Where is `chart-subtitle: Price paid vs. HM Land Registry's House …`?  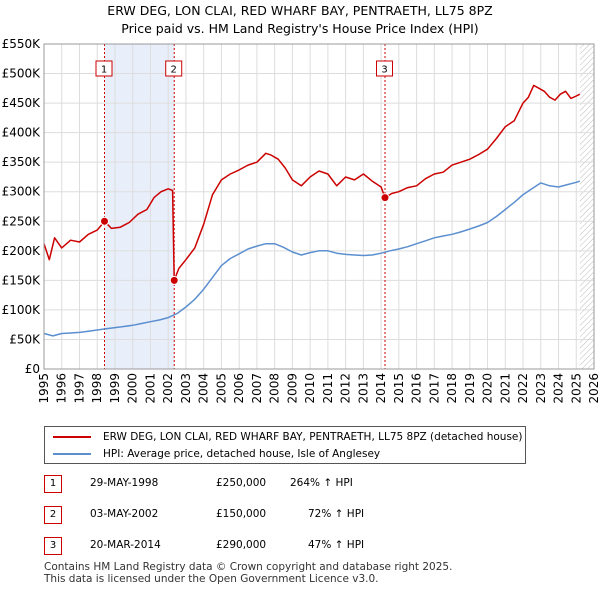
chart-subtitle: Price paid vs. HM Land Registry's House … is located at coordinates (300, 28).